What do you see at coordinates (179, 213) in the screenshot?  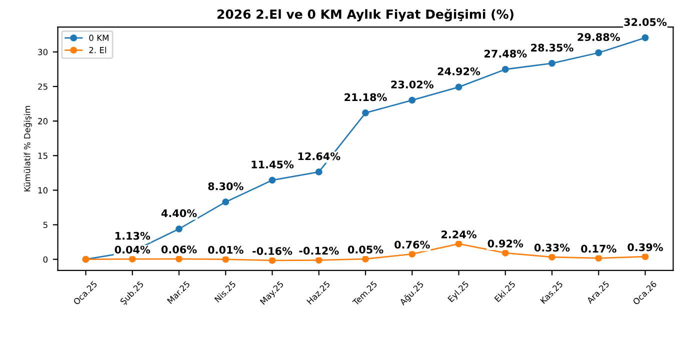 I see `data-label: 4.40%` at bounding box center [179, 213].